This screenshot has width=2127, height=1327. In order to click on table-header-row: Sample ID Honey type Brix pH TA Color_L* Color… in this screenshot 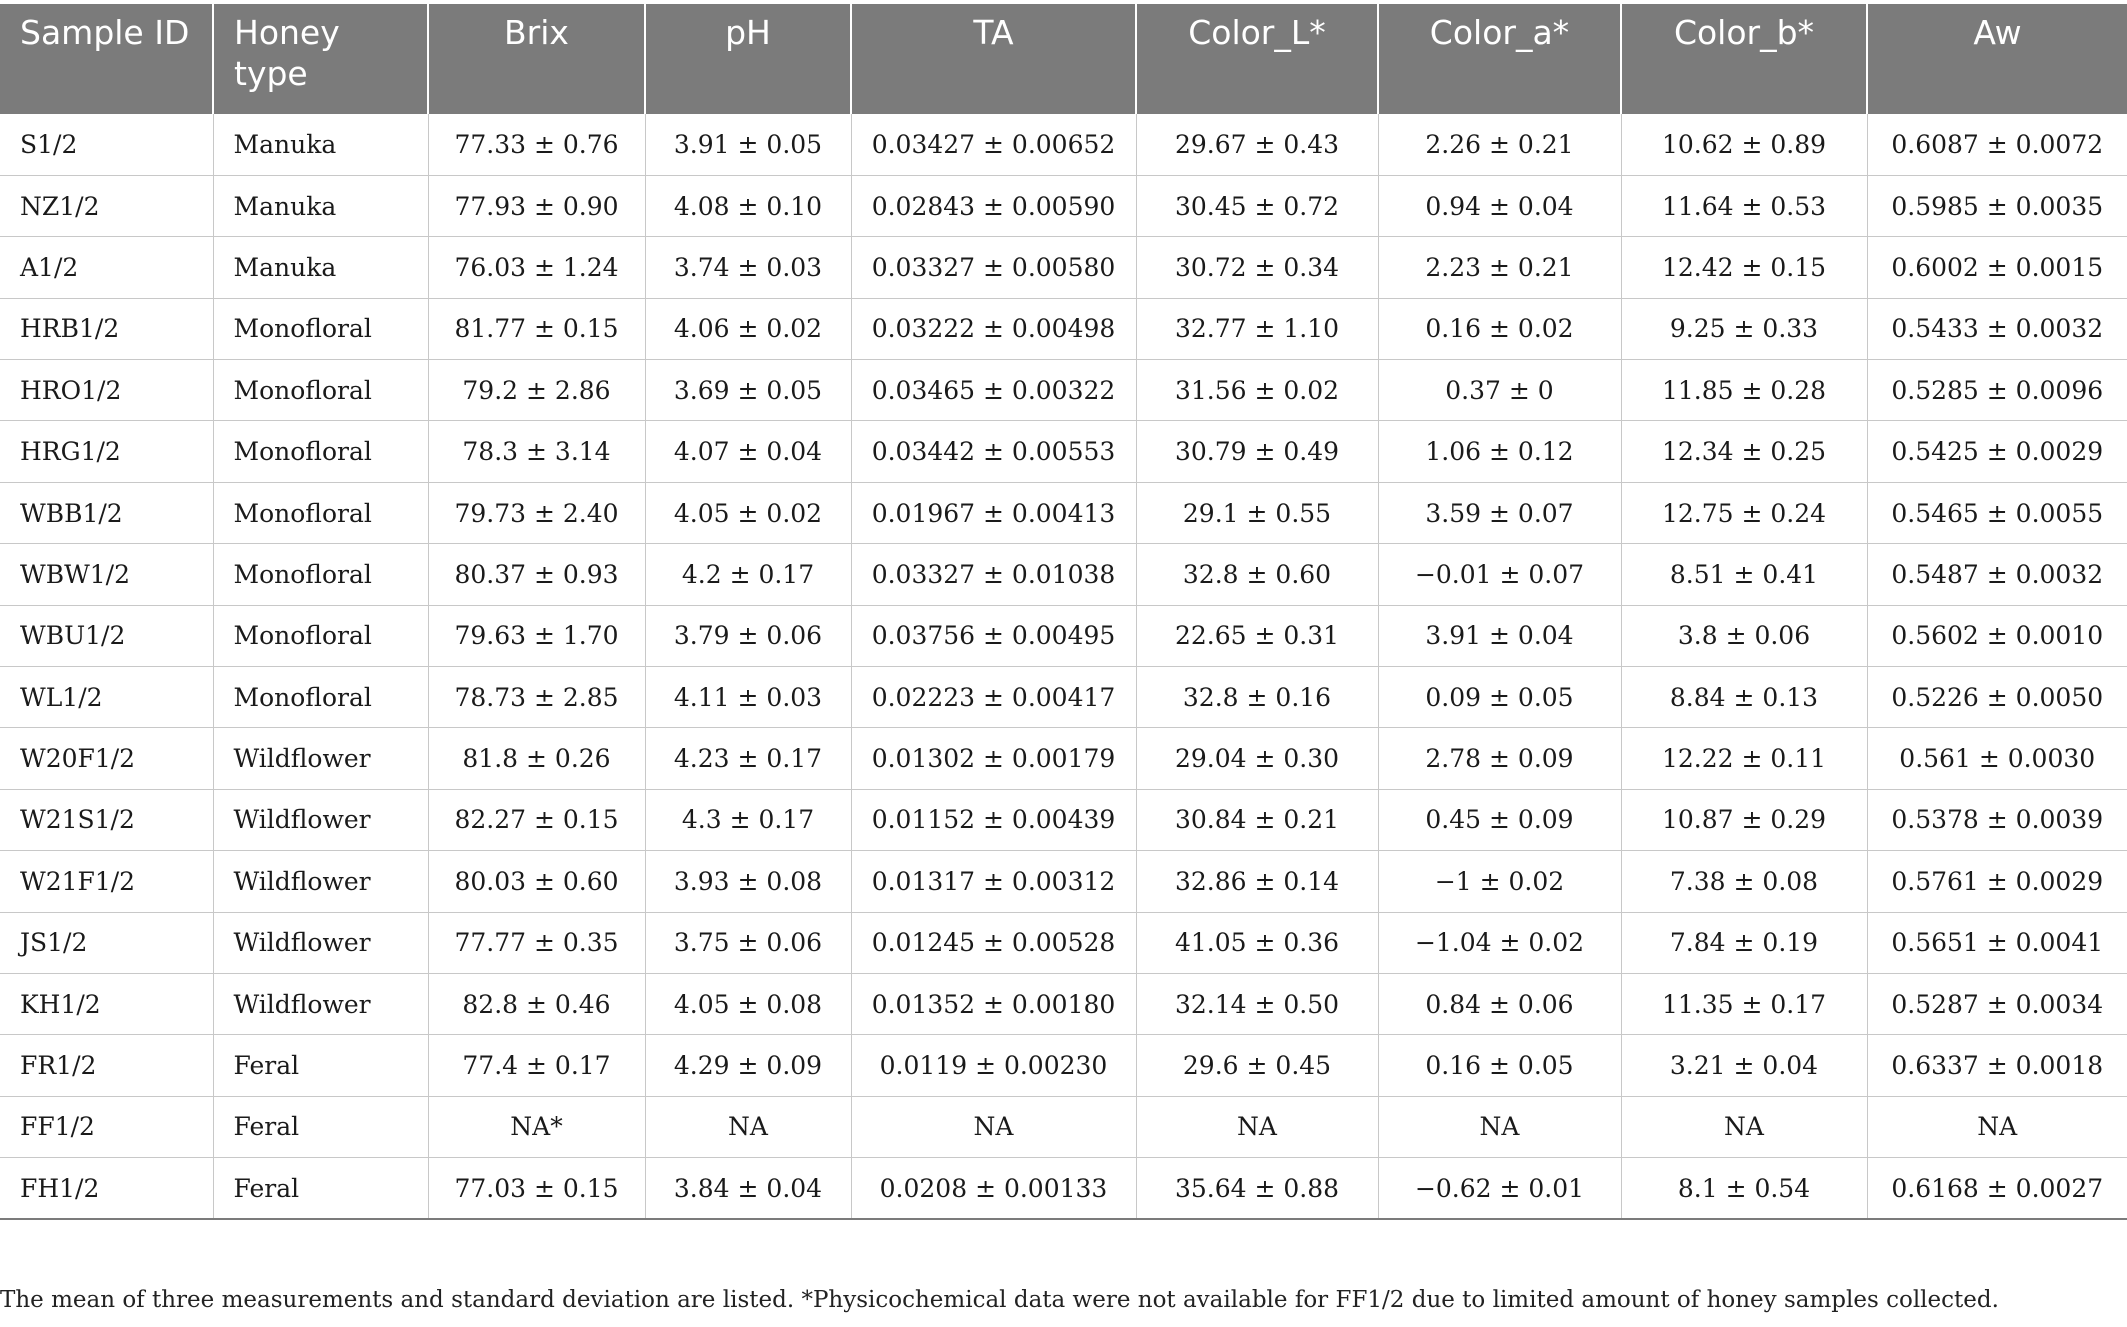, I will do `click(1063, 59)`.